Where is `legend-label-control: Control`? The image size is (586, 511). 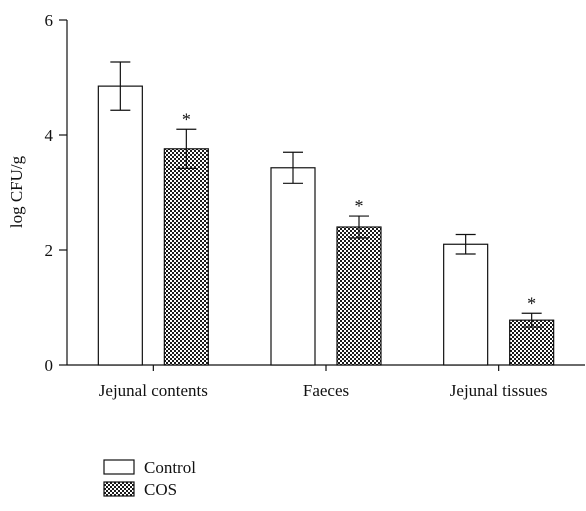
legend-label-control: Control is located at coordinates (170, 467).